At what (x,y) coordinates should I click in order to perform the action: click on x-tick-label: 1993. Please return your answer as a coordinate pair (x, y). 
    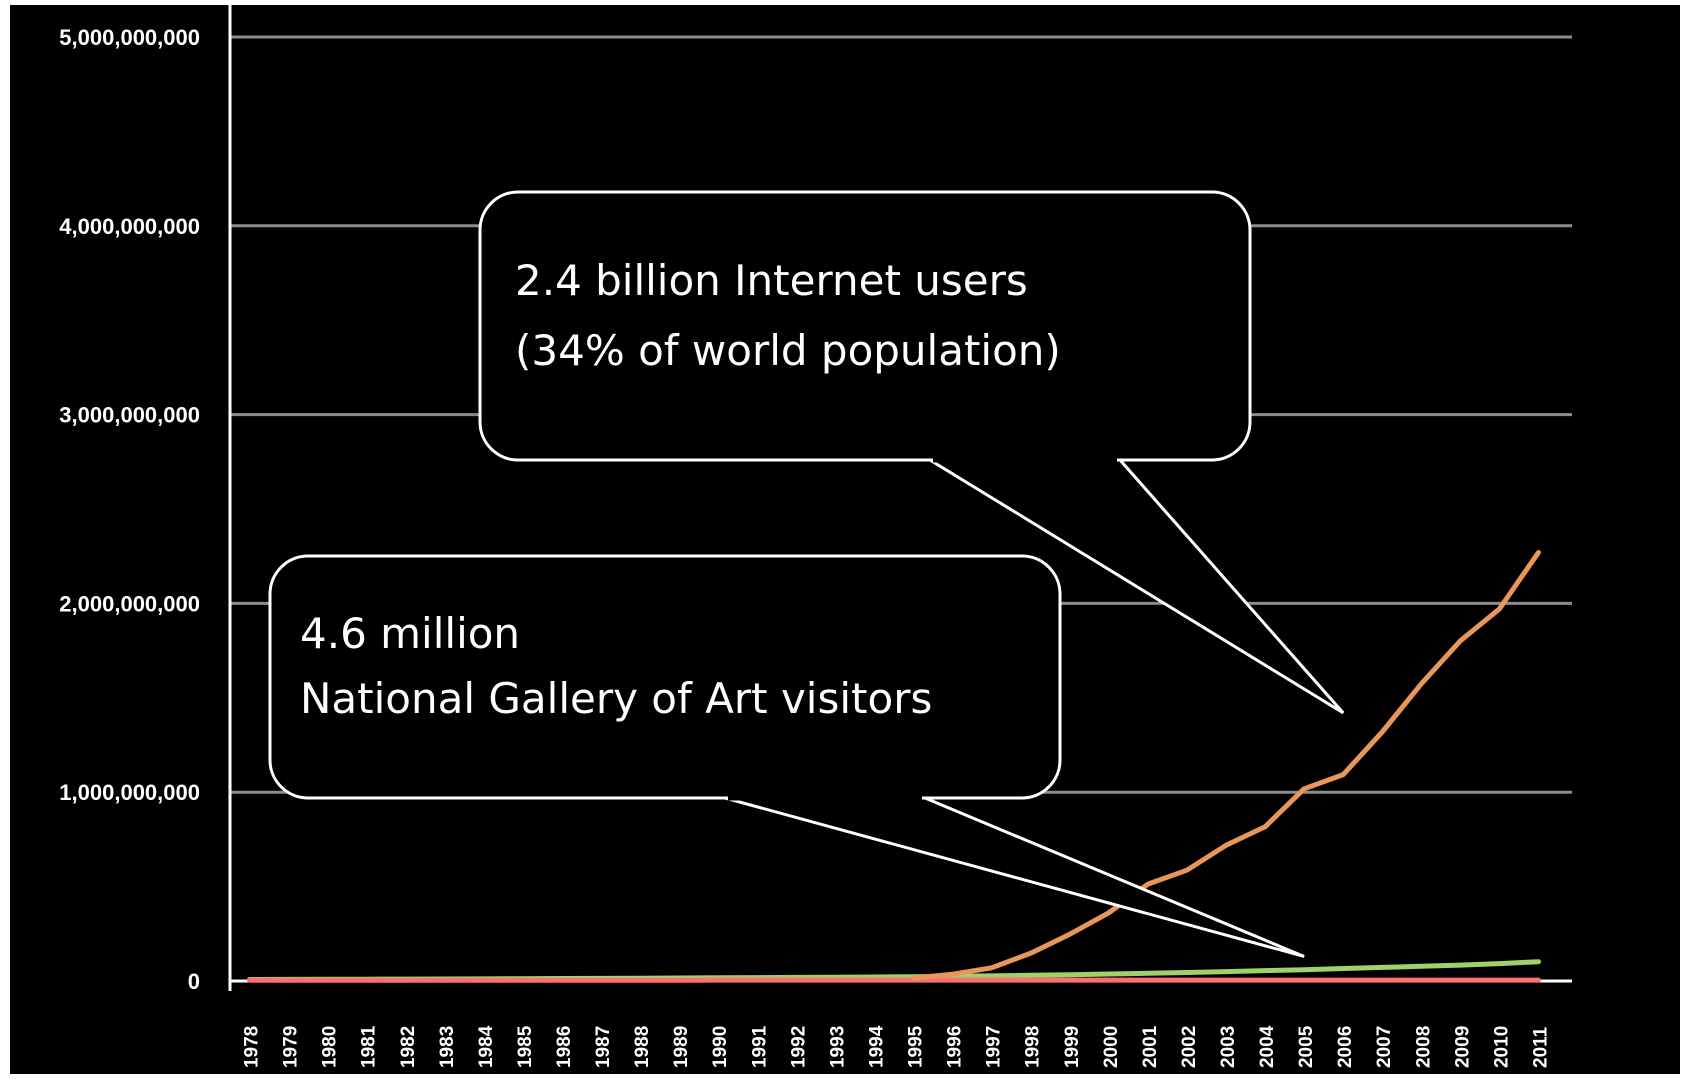
    Looking at the image, I should click on (837, 1047).